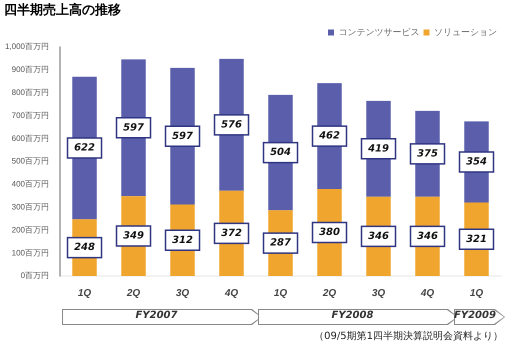 This screenshot has width=509, height=345. I want to click on y-tick-label: 0百万円, so click(35, 275).